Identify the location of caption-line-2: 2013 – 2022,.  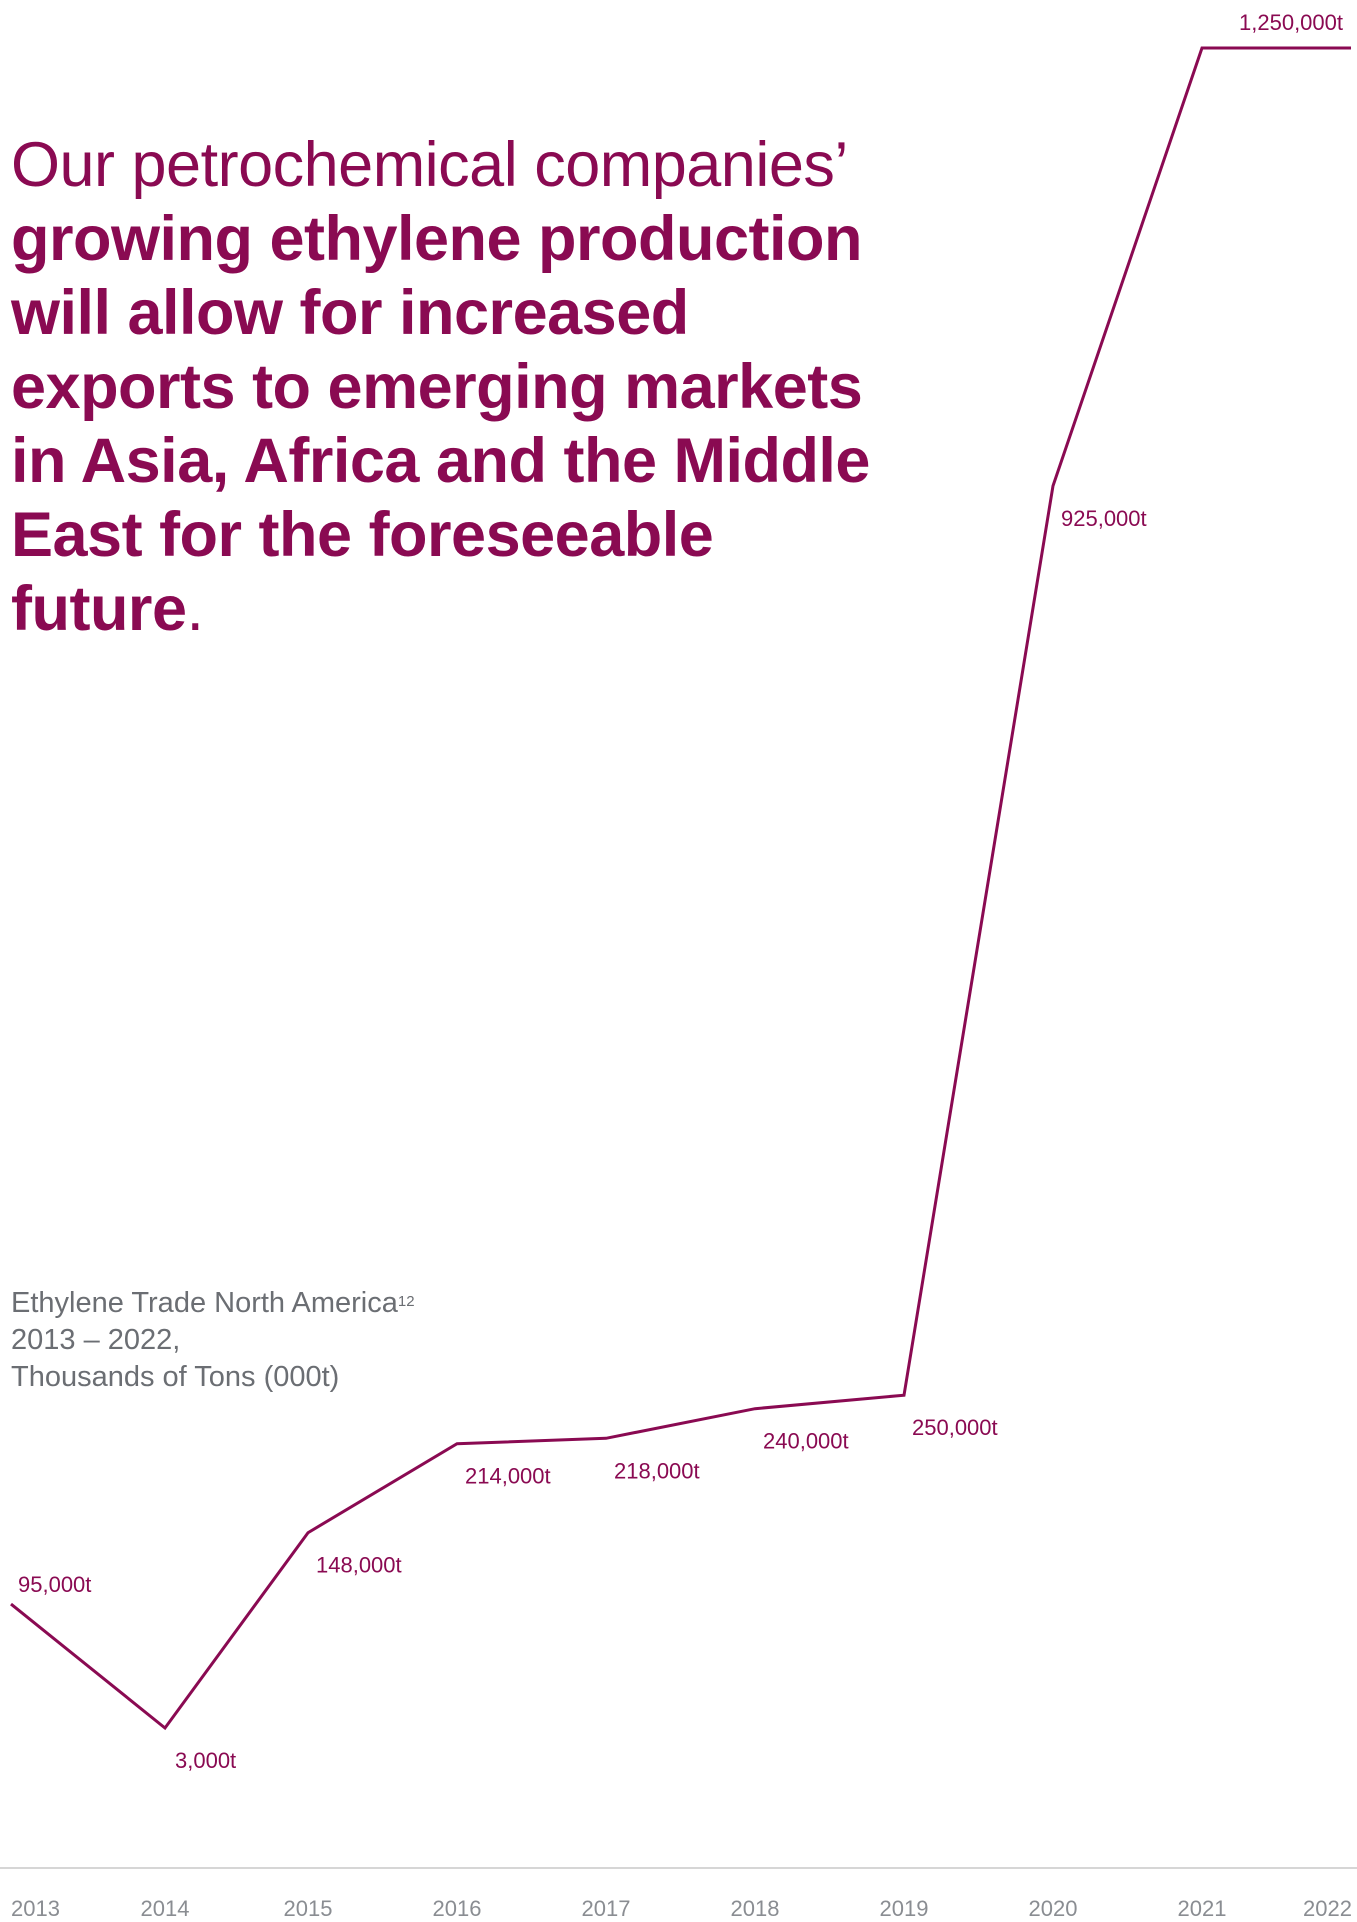
(96, 1340).